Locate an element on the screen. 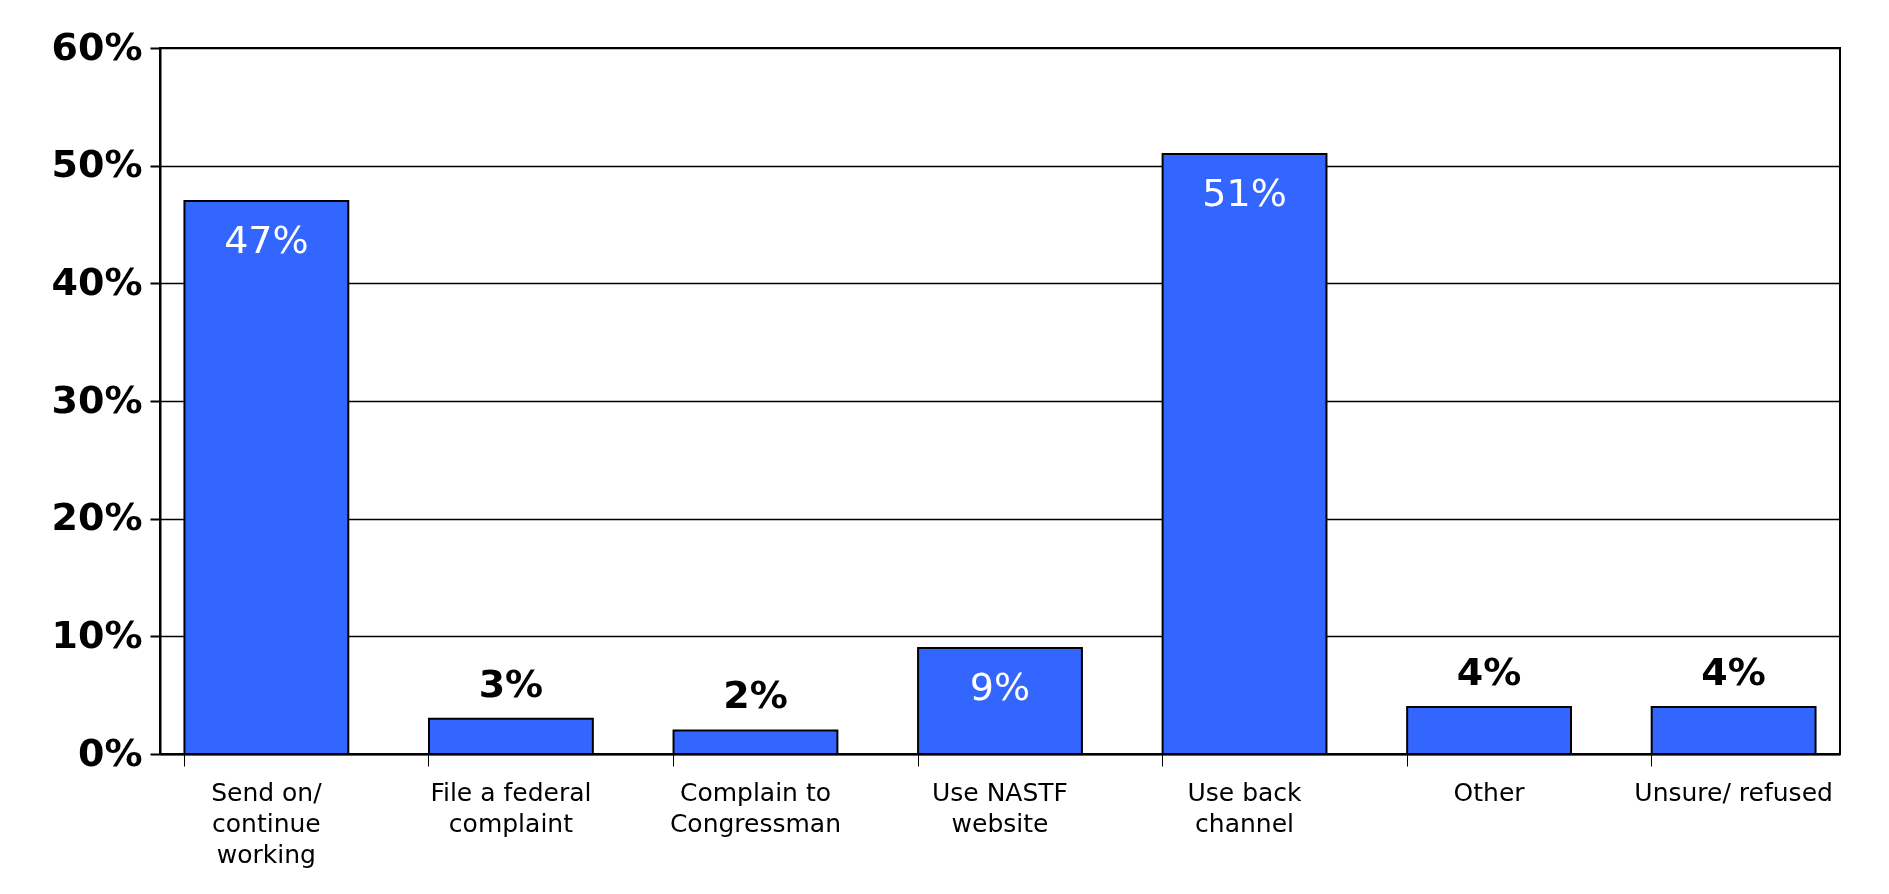 The image size is (1889, 894). x-tick-label: Send on/ continue working is located at coordinates (267, 823).